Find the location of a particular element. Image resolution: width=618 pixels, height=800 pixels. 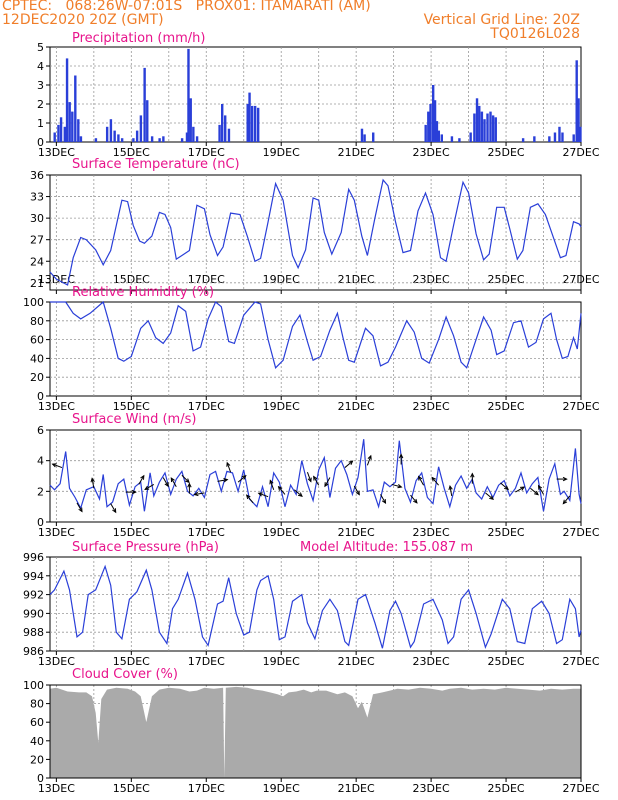

panel-precipitation-xtick-13dec: 13DEC is located at coordinates (56, 152).